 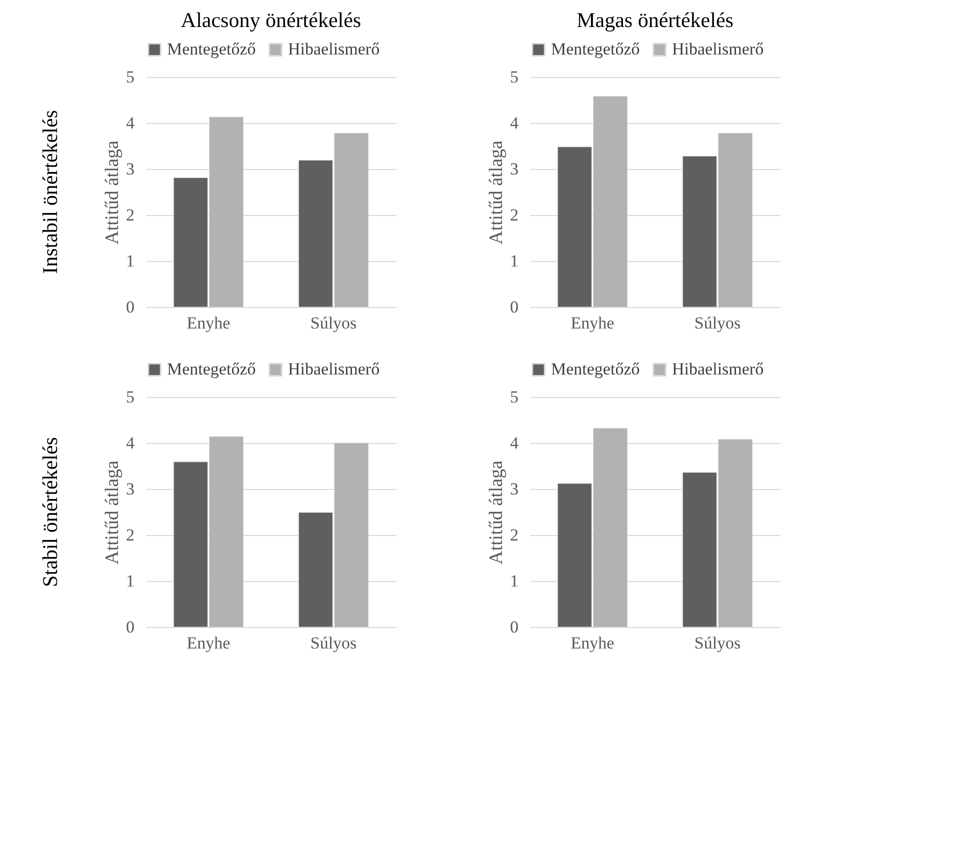 I want to click on text: Instabil önértékelés, so click(x=50, y=192).